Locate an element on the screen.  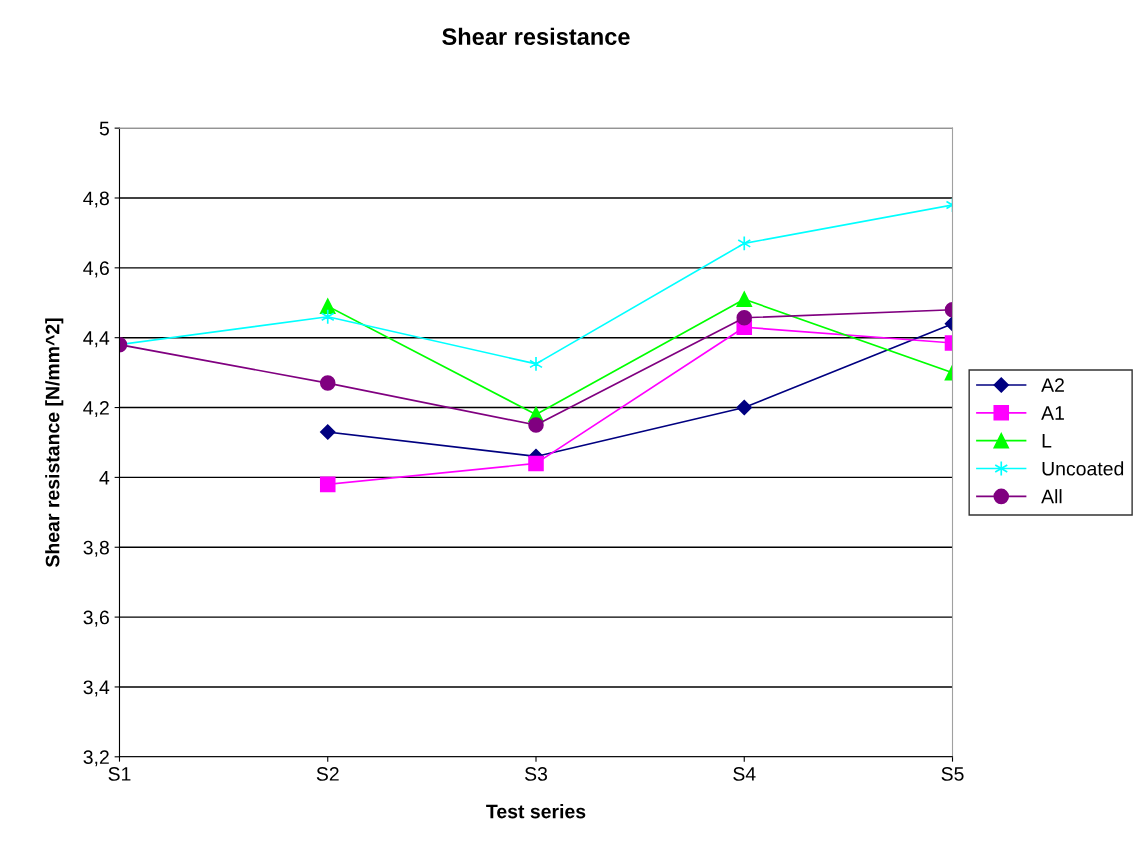
x-tick-label: S3 is located at coordinates (536, 774).